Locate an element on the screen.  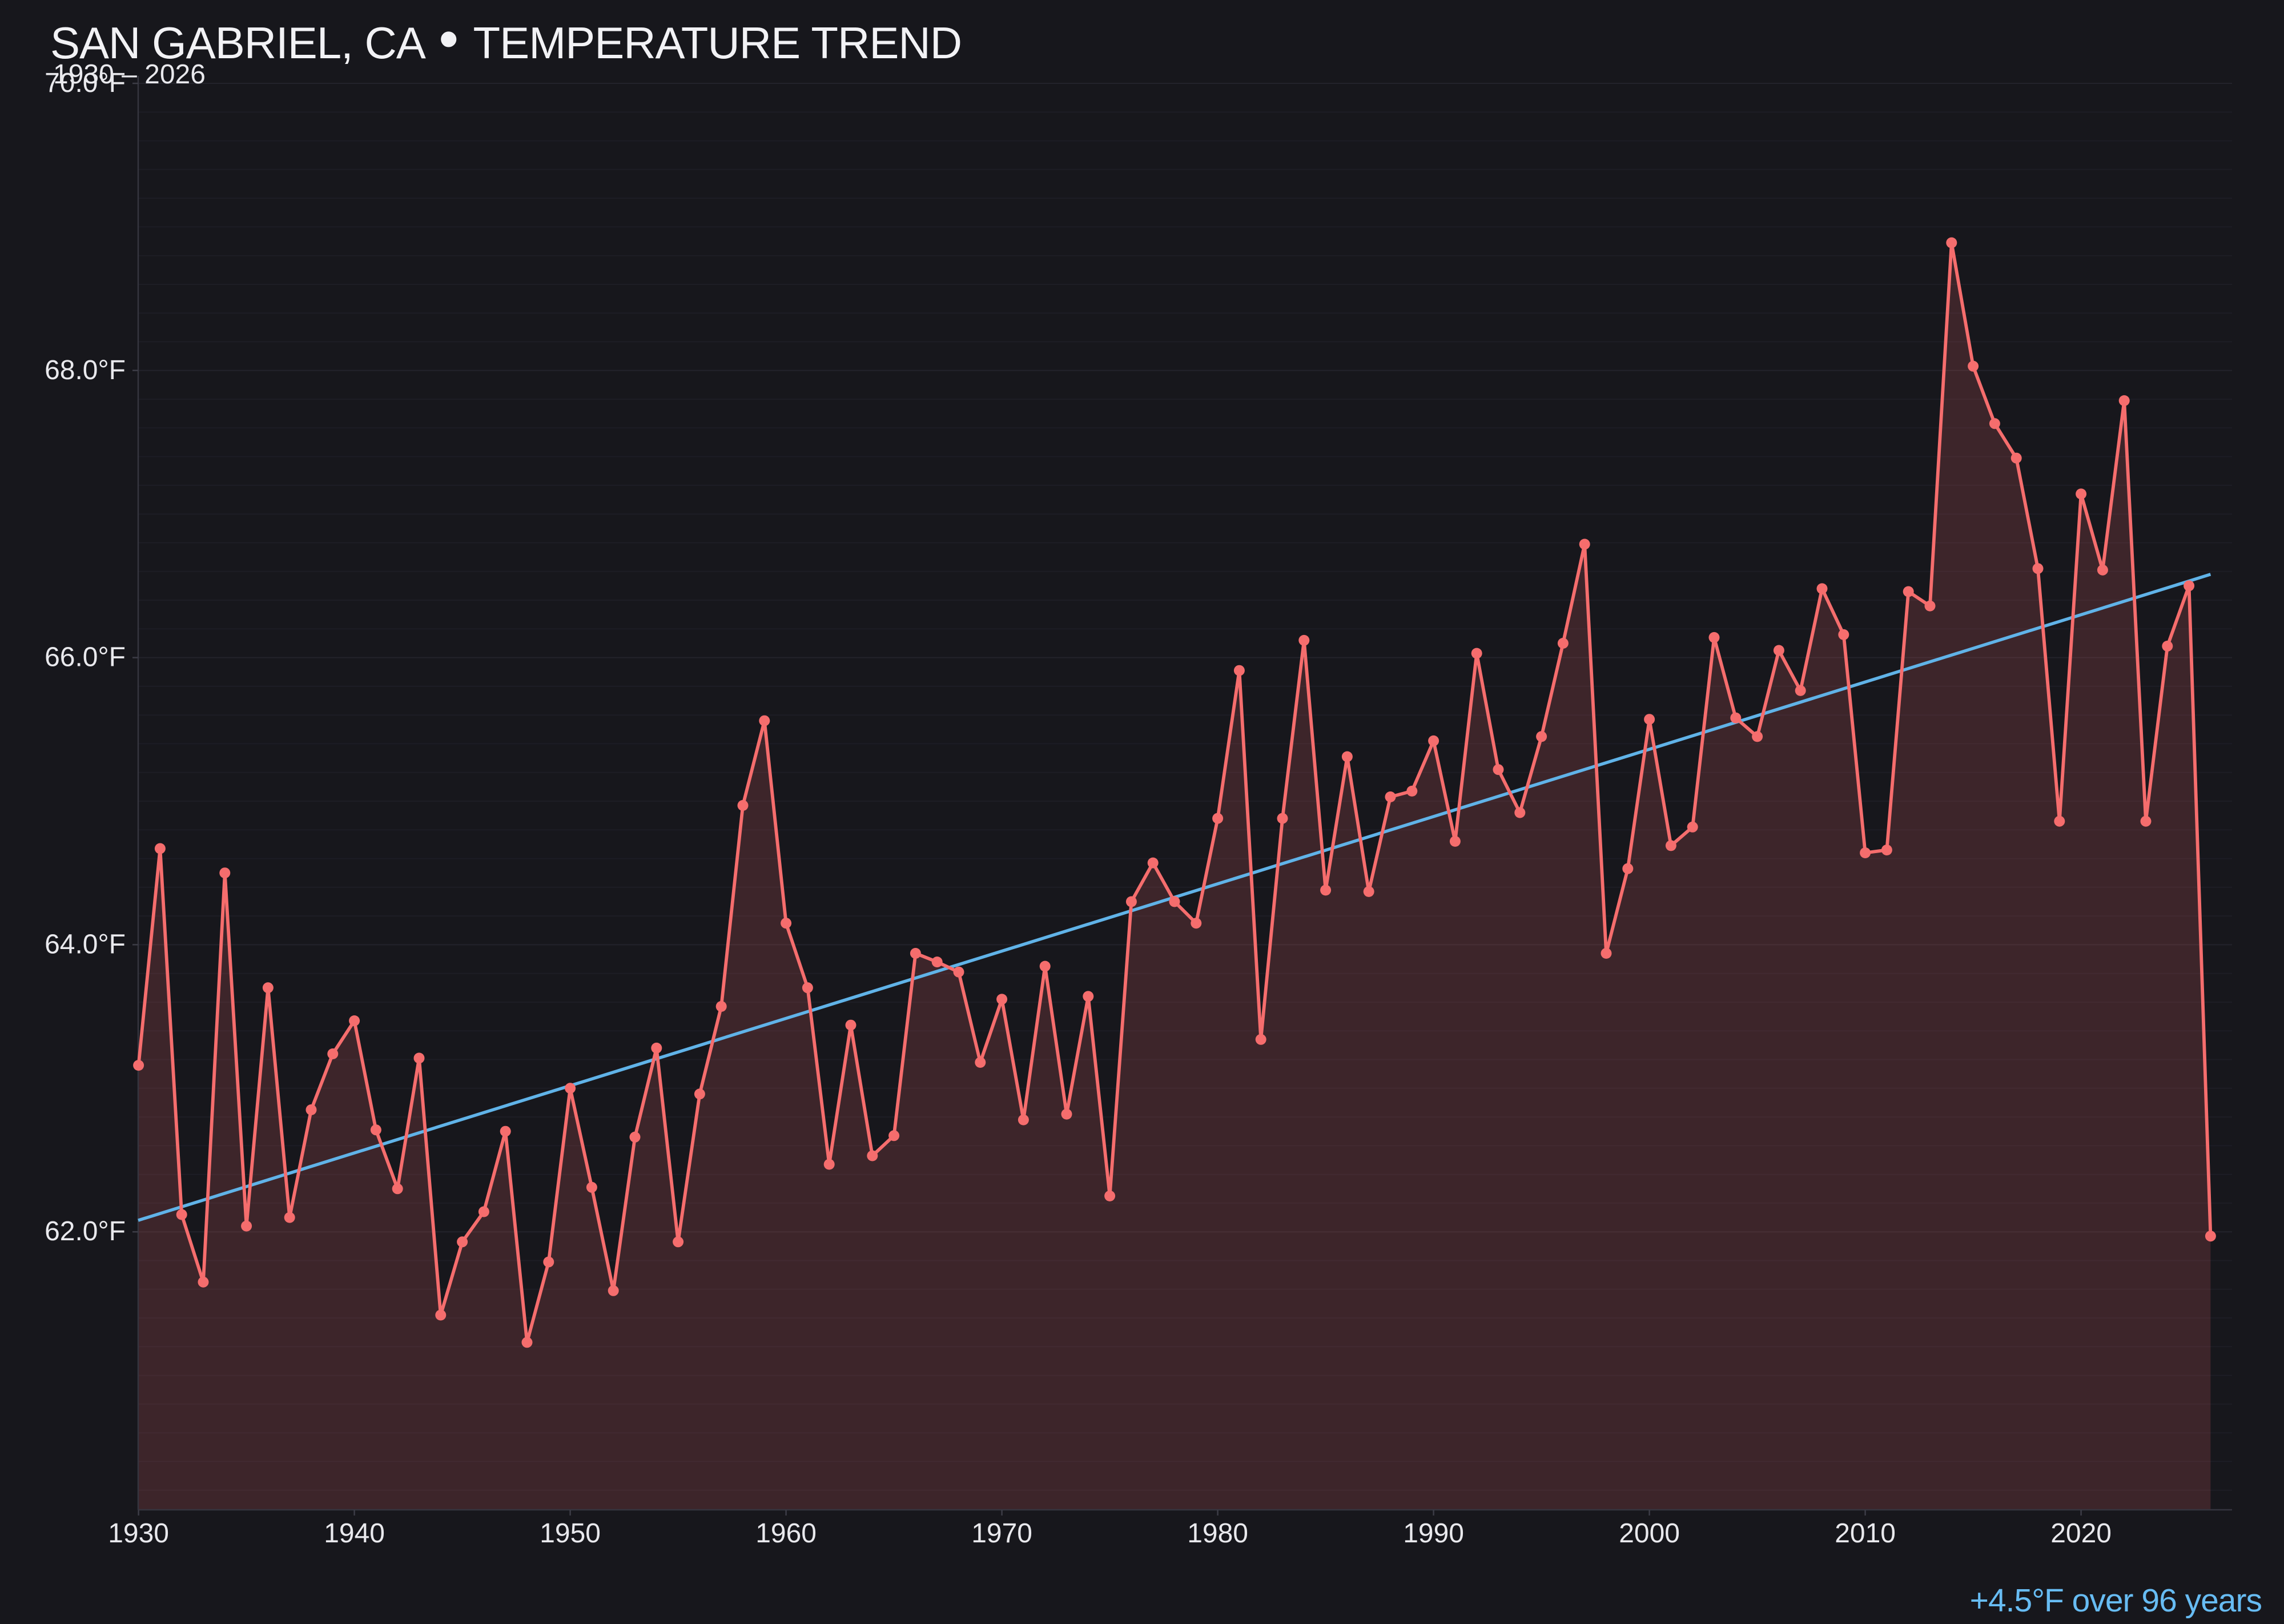
svg-text: 1960 is located at coordinates (786, 1533).